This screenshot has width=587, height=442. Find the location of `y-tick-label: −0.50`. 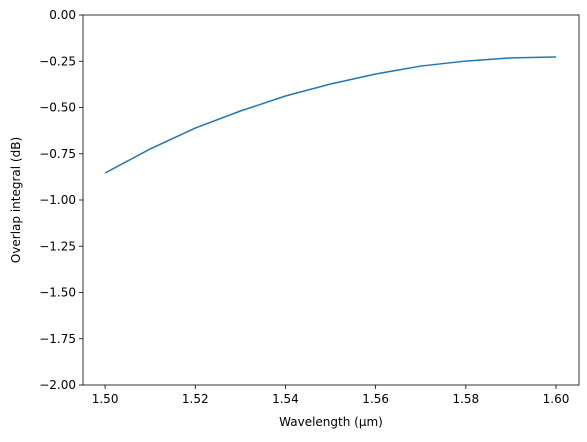

y-tick-label: −0.50 is located at coordinates (57, 108).